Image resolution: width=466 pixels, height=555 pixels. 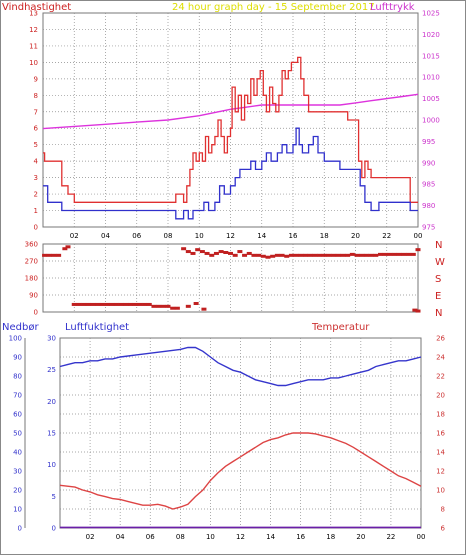 I want to click on wind-speed-tick-label: 13, so click(x=33, y=14).